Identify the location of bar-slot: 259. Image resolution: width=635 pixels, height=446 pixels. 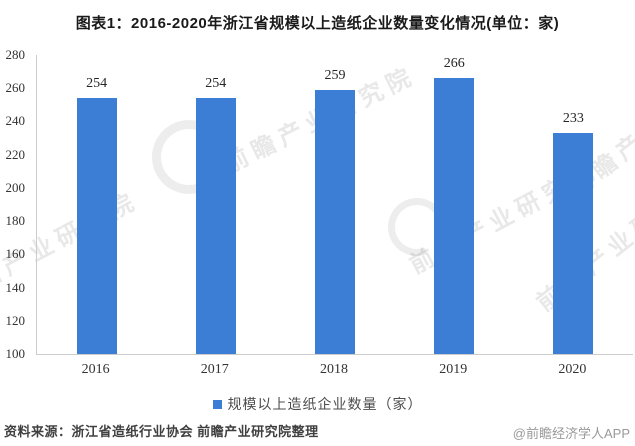
(334, 204).